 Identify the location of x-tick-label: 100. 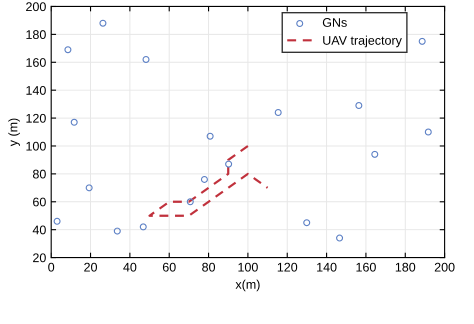
(248, 267).